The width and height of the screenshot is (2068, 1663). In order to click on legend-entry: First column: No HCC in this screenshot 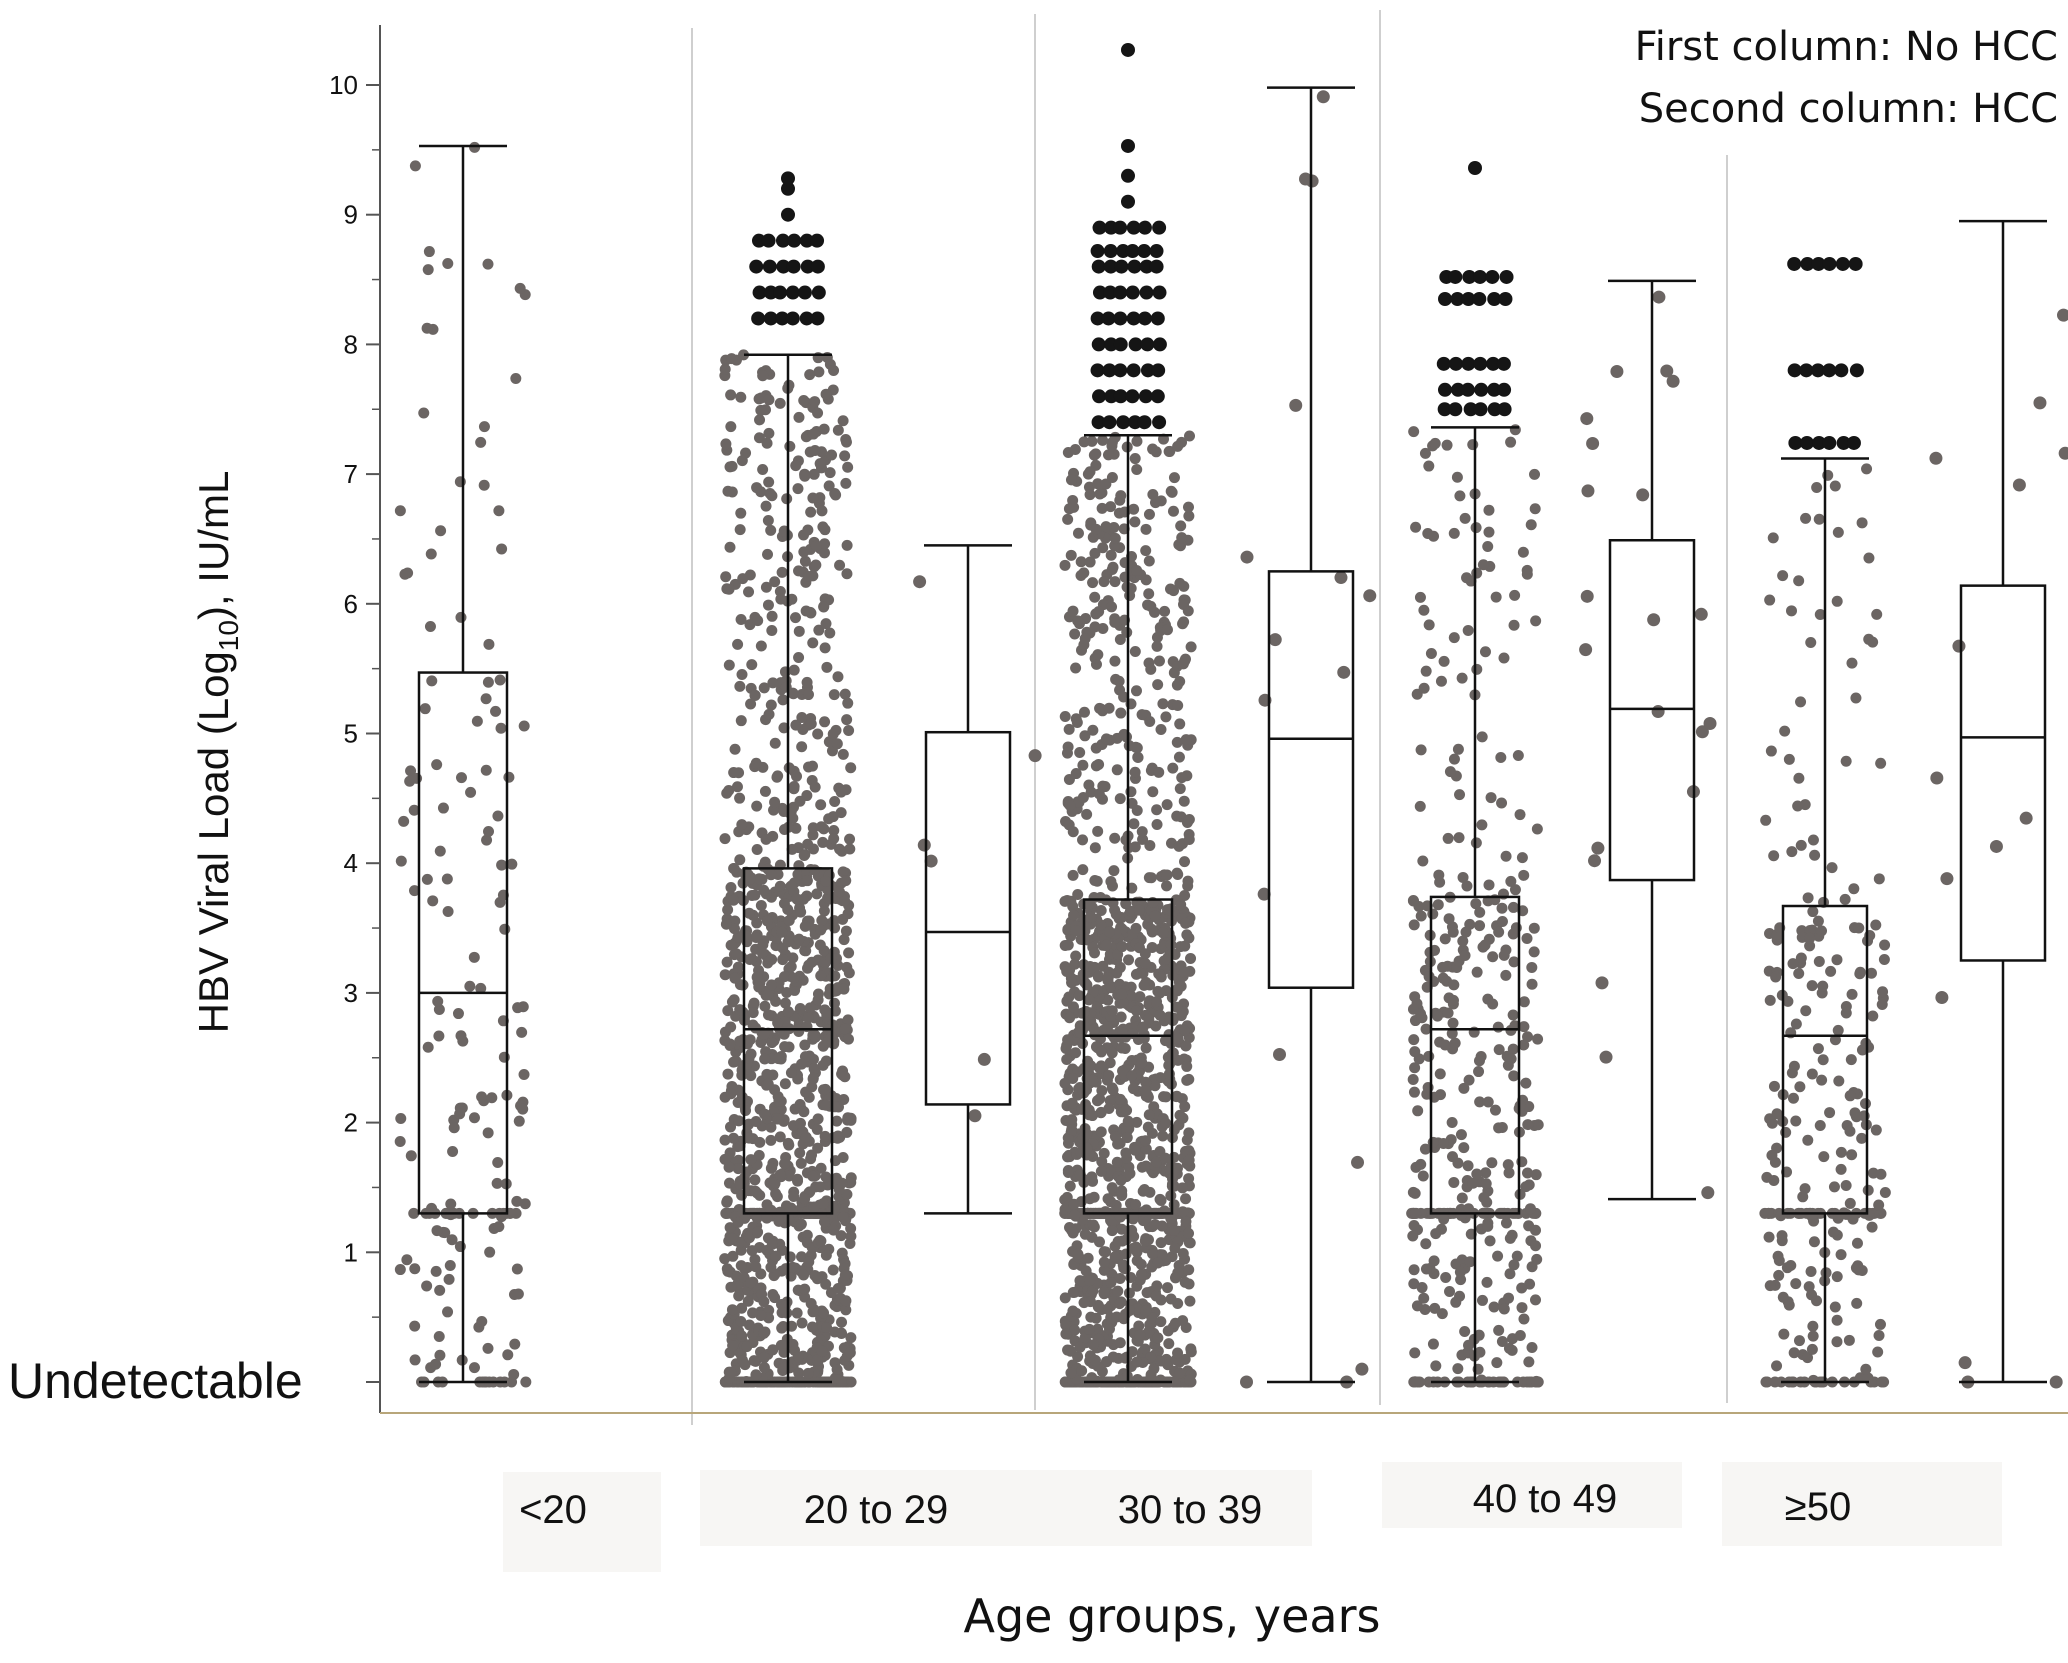, I will do `click(1846, 47)`.